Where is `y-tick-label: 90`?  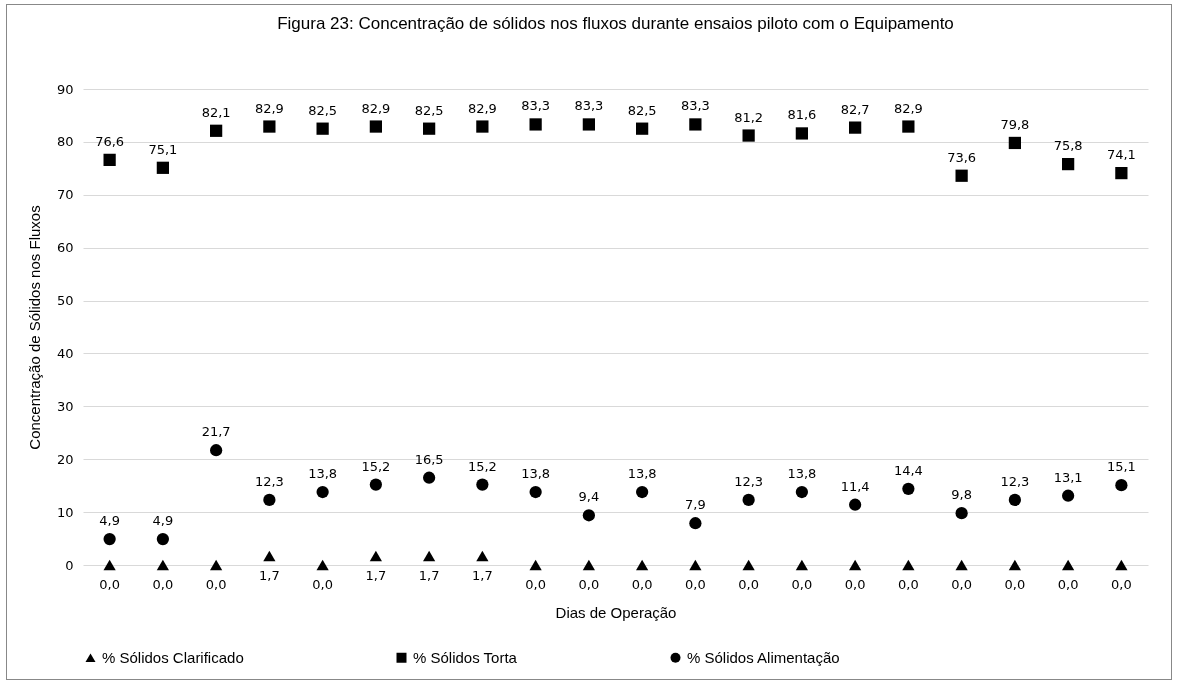 y-tick-label: 90 is located at coordinates (65, 89).